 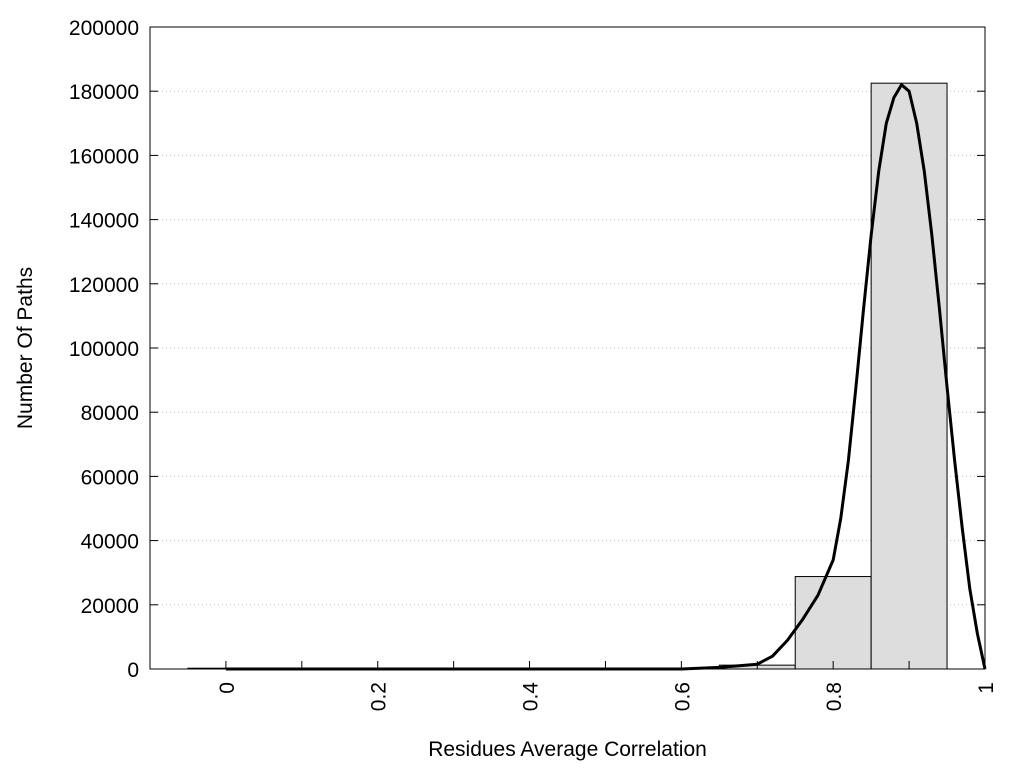 I want to click on y-tick-label: 120000, so click(x=104, y=285).